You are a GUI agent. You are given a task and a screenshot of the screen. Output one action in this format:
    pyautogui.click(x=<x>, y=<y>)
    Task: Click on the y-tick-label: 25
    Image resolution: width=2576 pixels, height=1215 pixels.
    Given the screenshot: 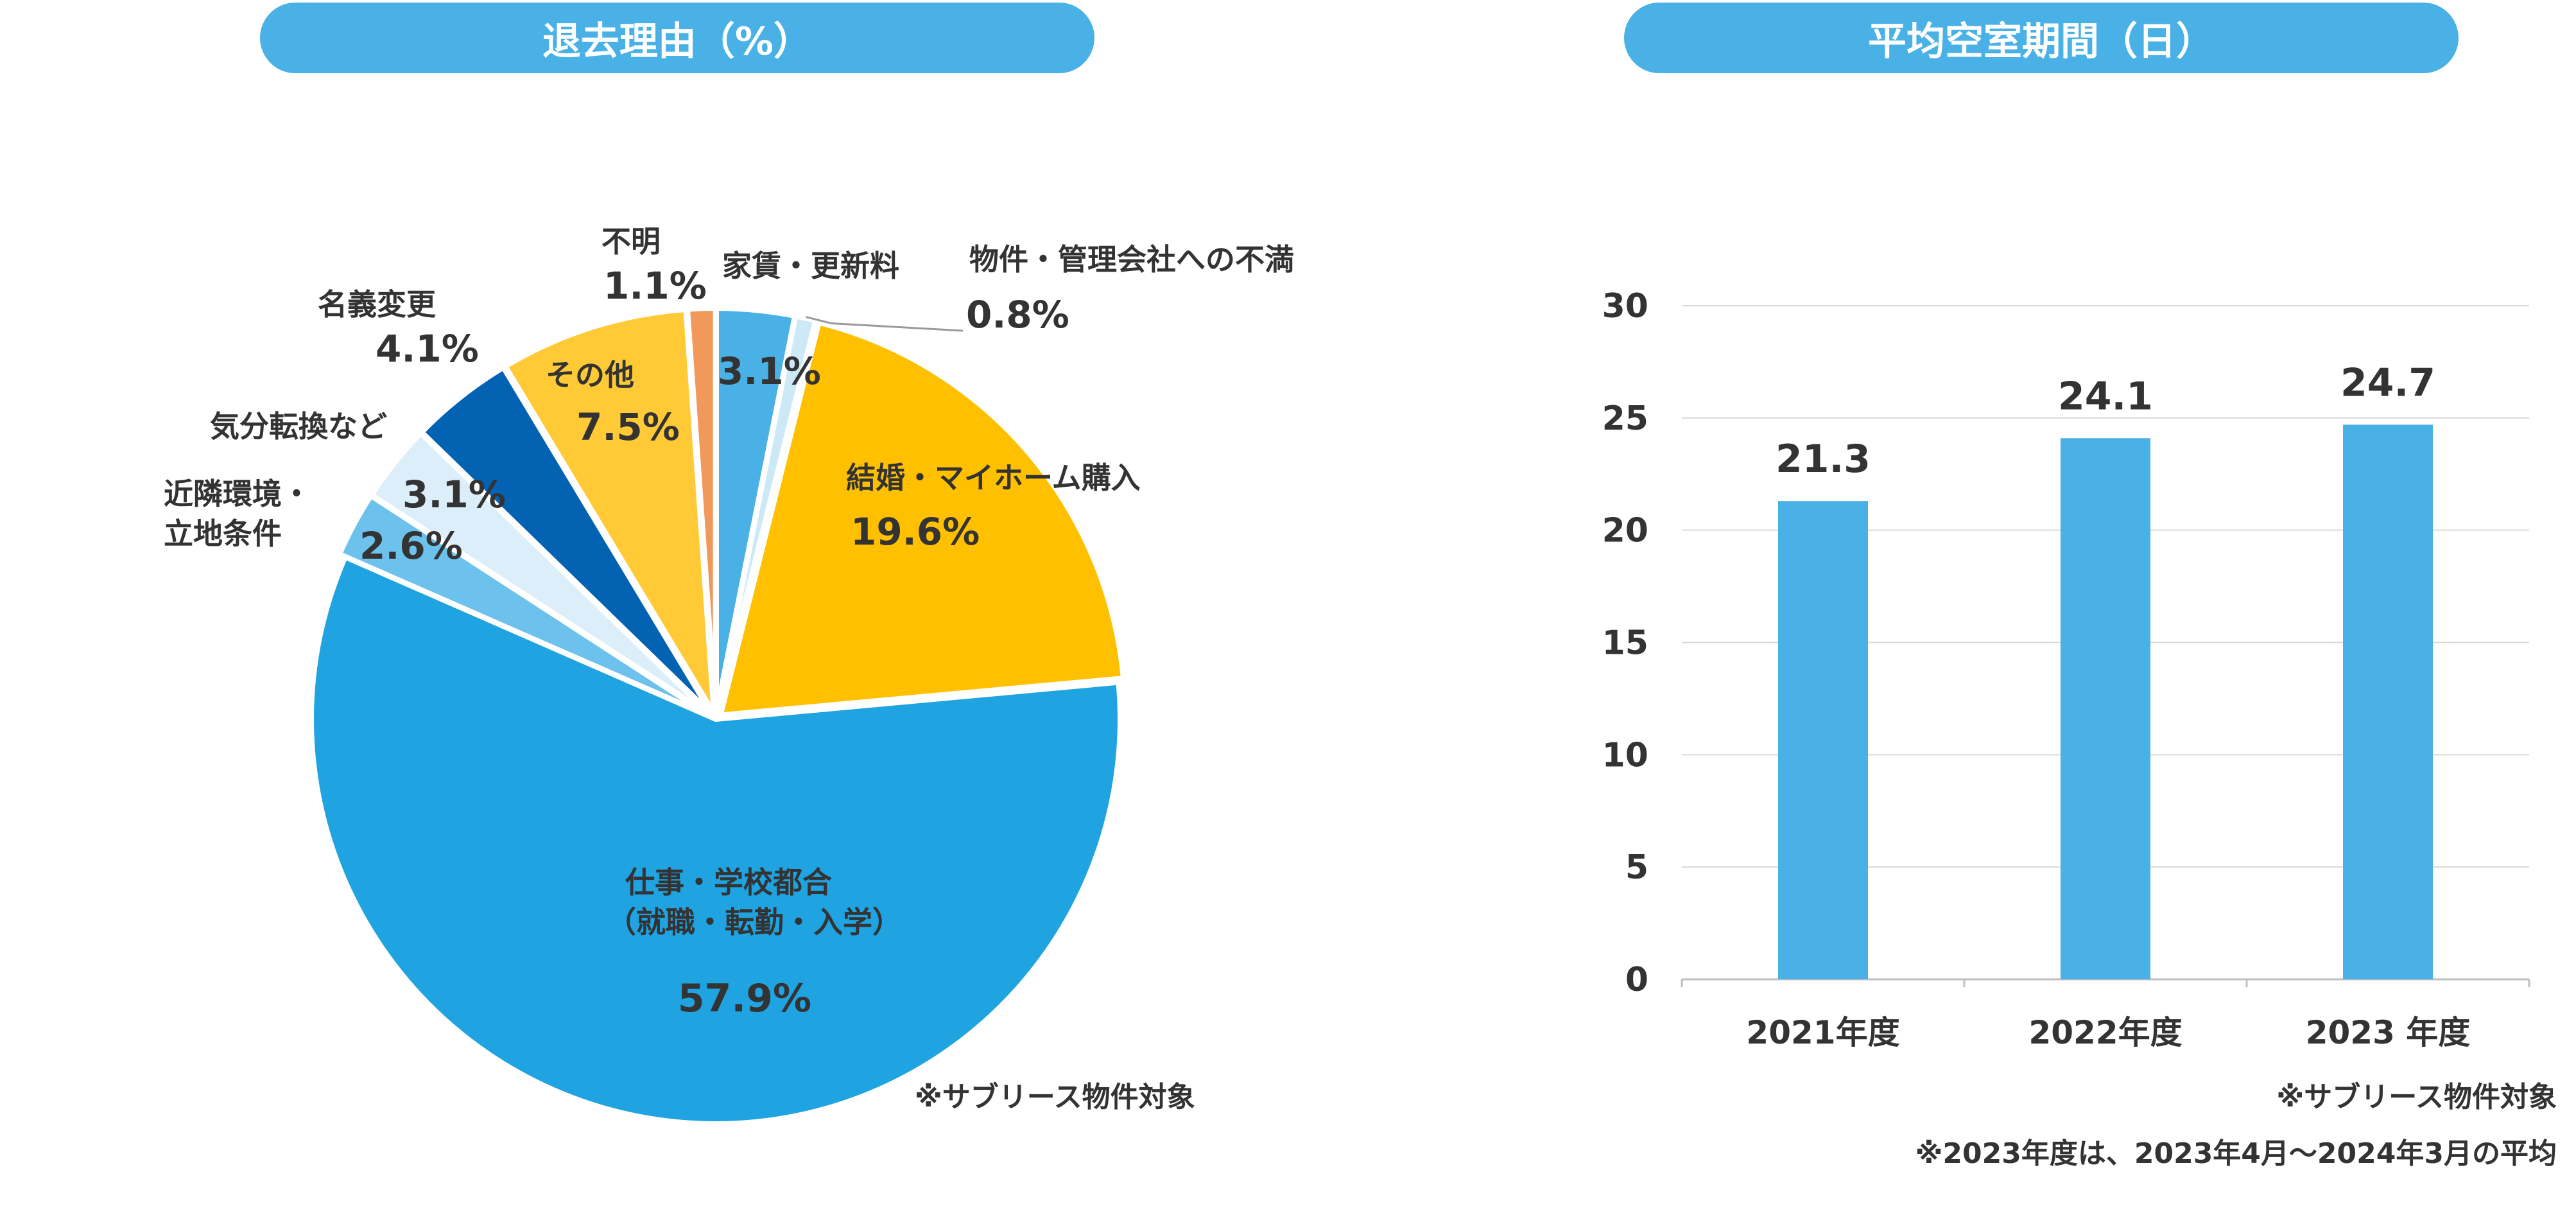 What is the action you would take?
    pyautogui.click(x=1625, y=418)
    